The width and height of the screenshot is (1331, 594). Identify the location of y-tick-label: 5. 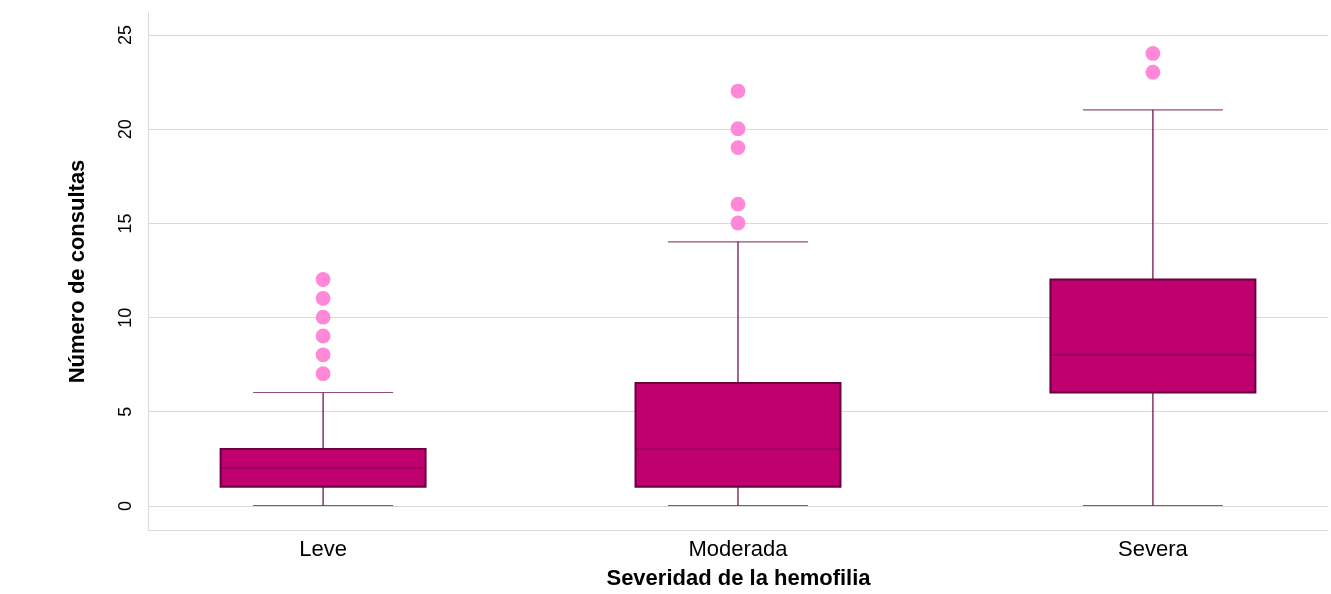
(124, 411).